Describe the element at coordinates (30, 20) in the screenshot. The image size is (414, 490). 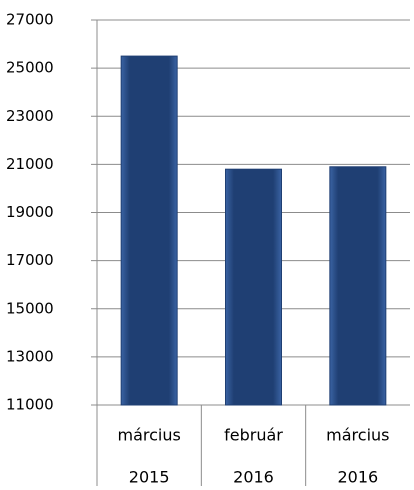
I see `y-tick-label: 27000` at that location.